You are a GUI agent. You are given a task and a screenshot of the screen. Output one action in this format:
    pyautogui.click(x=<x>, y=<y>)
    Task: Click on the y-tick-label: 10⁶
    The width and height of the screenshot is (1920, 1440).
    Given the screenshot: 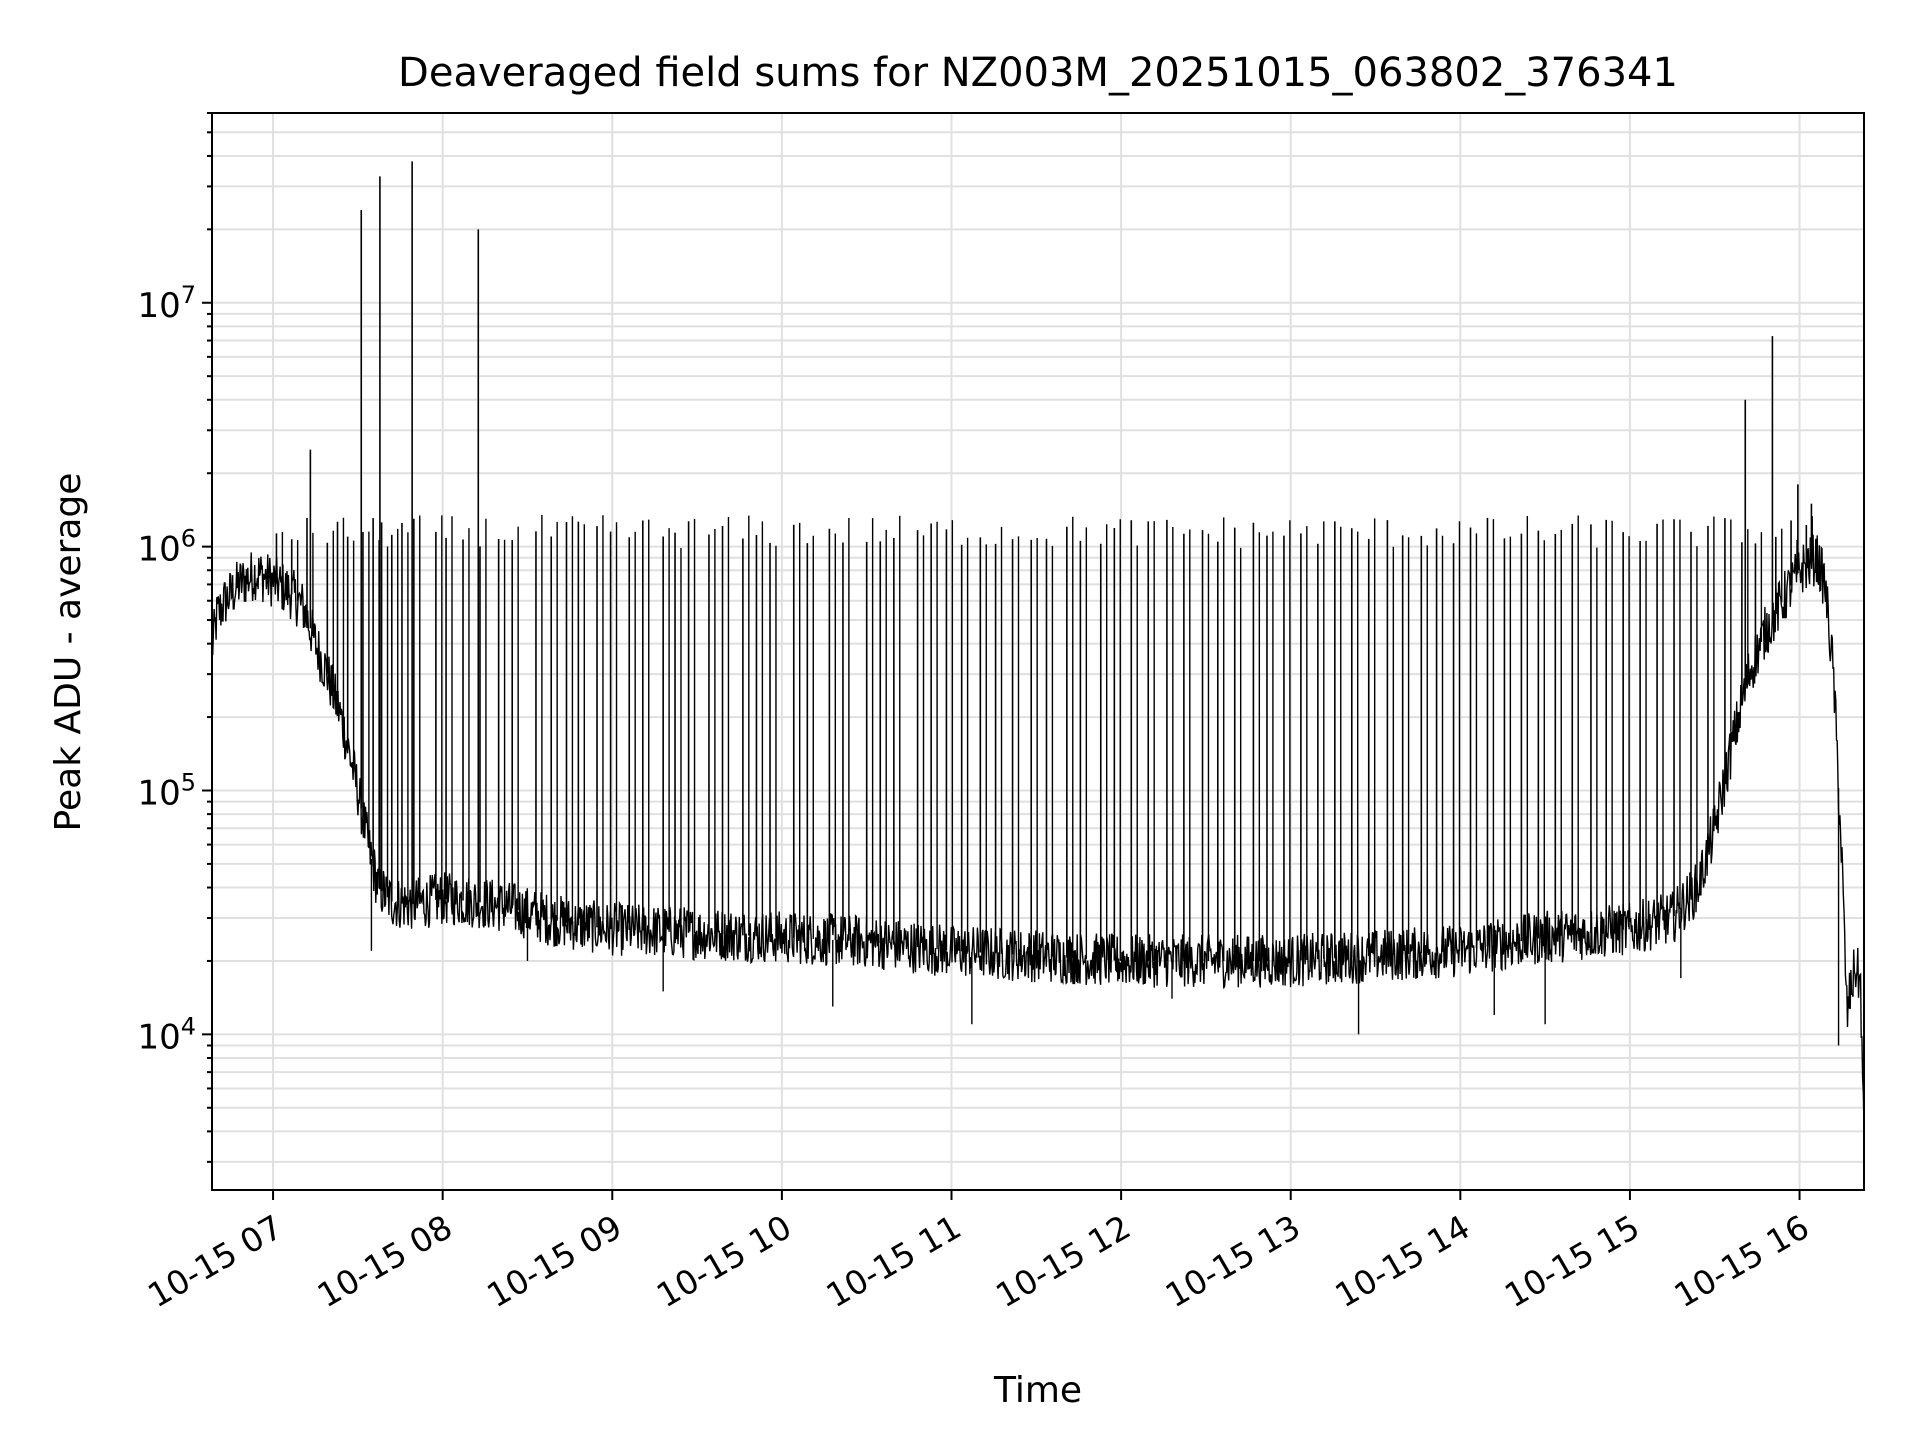 What is the action you would take?
    pyautogui.click(x=166, y=547)
    